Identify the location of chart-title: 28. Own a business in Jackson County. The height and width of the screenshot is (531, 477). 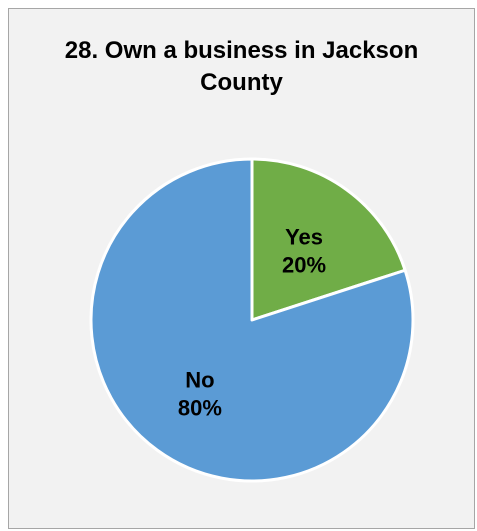
(241, 66).